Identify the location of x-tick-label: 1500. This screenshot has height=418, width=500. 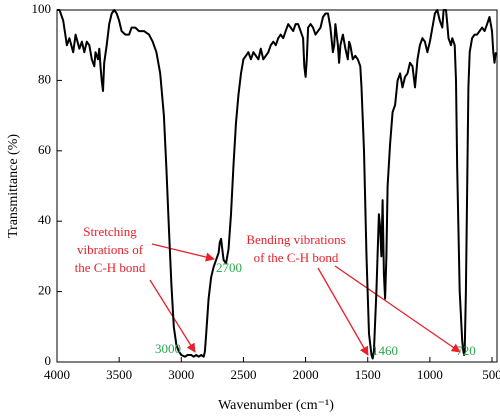
(368, 374).